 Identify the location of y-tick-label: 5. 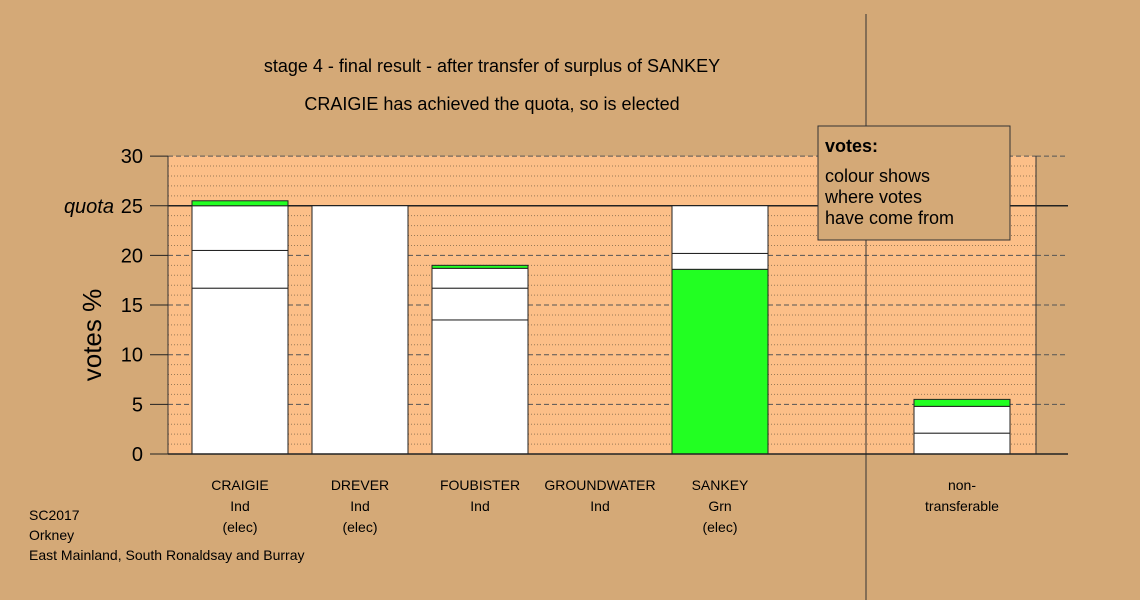
(137, 405).